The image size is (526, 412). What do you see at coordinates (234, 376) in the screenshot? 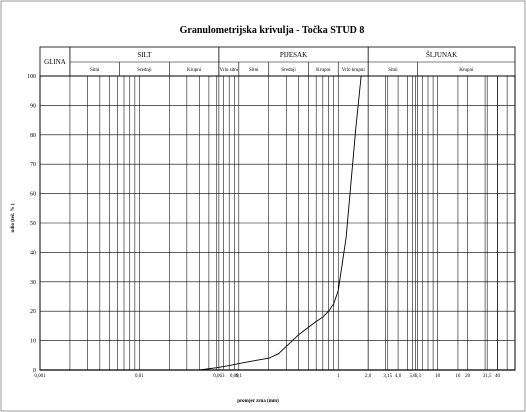
I see `x-tick-label: 0,09` at bounding box center [234, 376].